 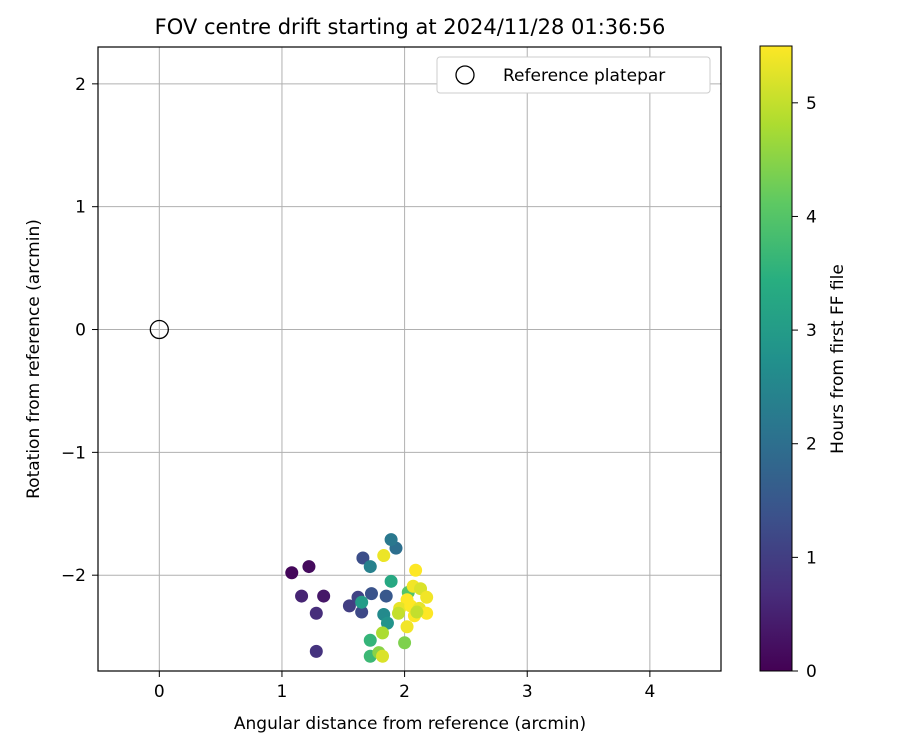 What do you see at coordinates (811, 331) in the screenshot?
I see `colorbar-tick-label: 3` at bounding box center [811, 331].